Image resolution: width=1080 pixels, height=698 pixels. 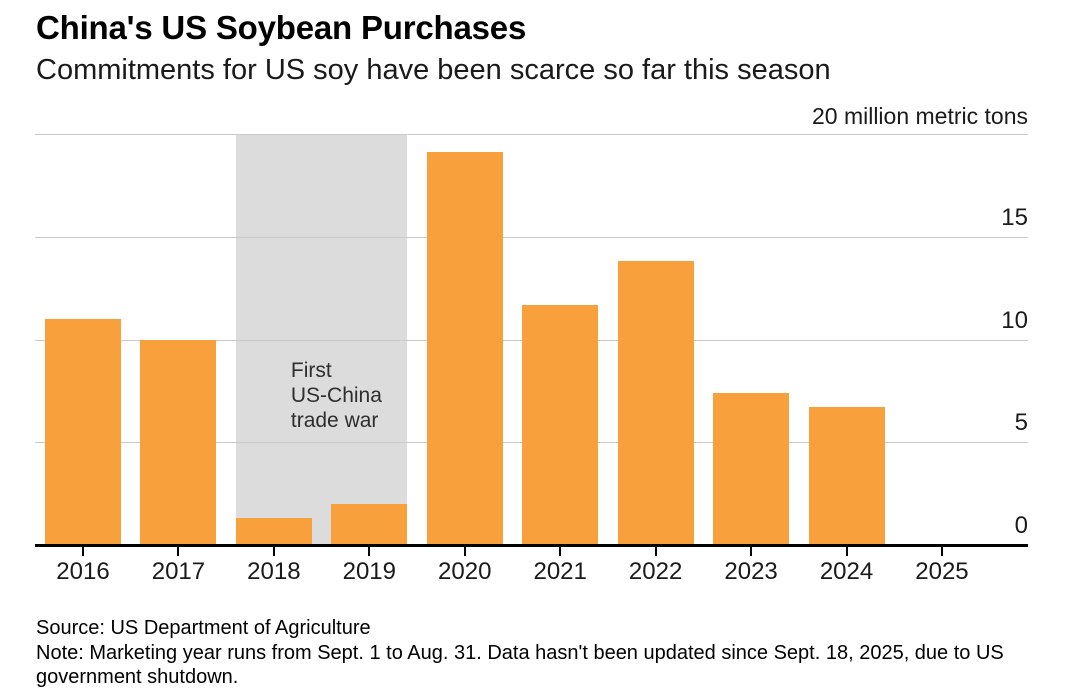 I want to click on bar-2023, so click(x=751, y=468).